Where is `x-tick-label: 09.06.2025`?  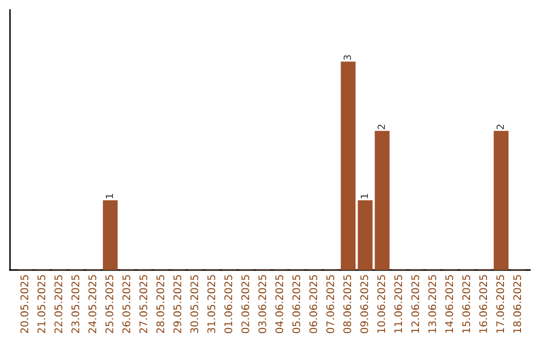 x-tick-label: 09.06.2025 is located at coordinates (364, 304).